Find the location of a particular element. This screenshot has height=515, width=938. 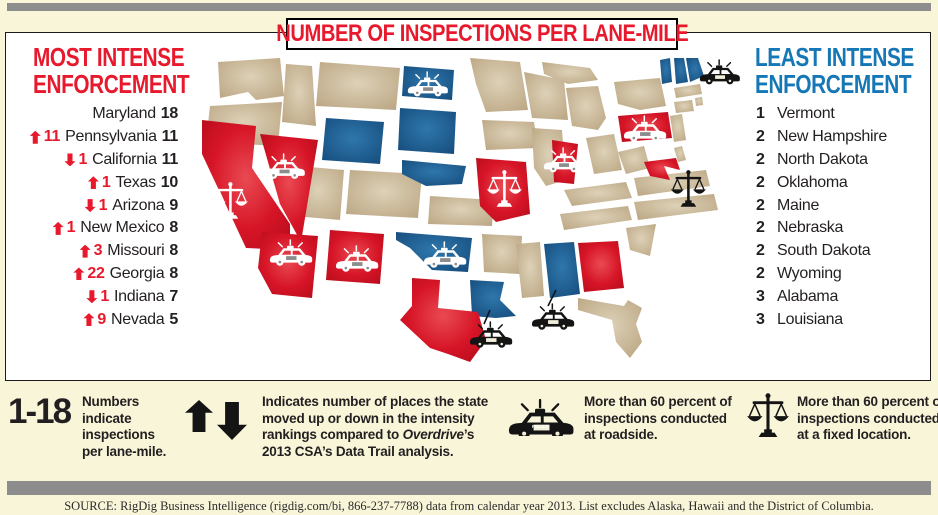

list-item: 1 Indiana 7 is located at coordinates (94, 296).